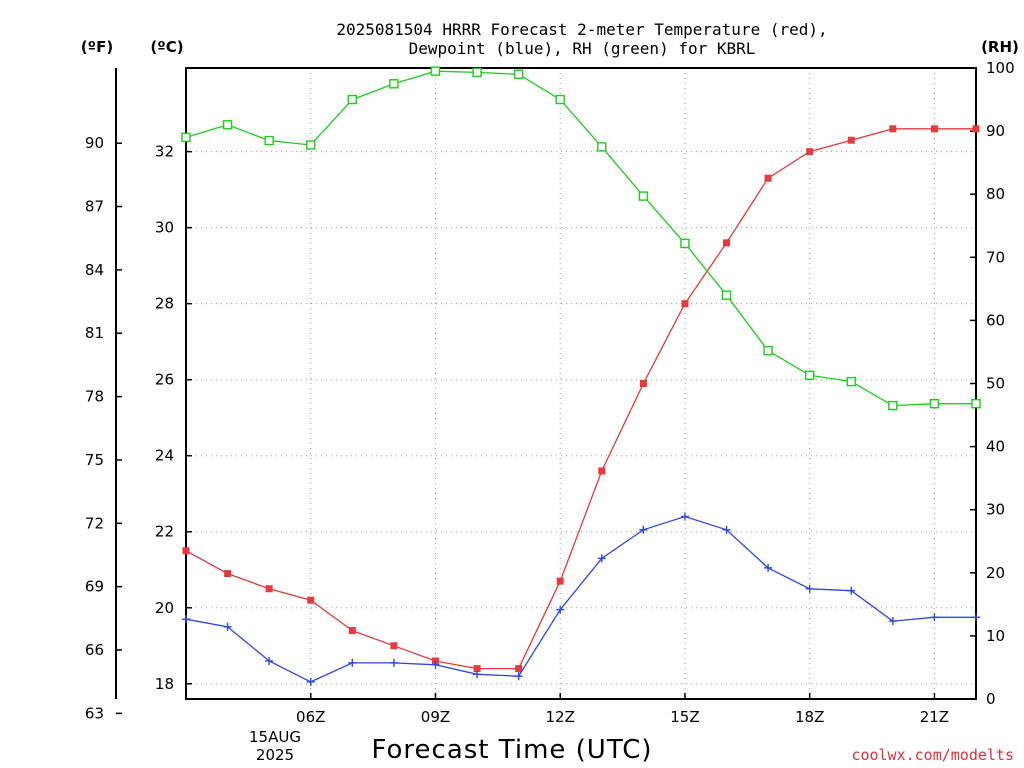 The image size is (1024, 768). Describe the element at coordinates (94, 397) in the screenshot. I see `fahrenheit-tick-label: 78` at that location.